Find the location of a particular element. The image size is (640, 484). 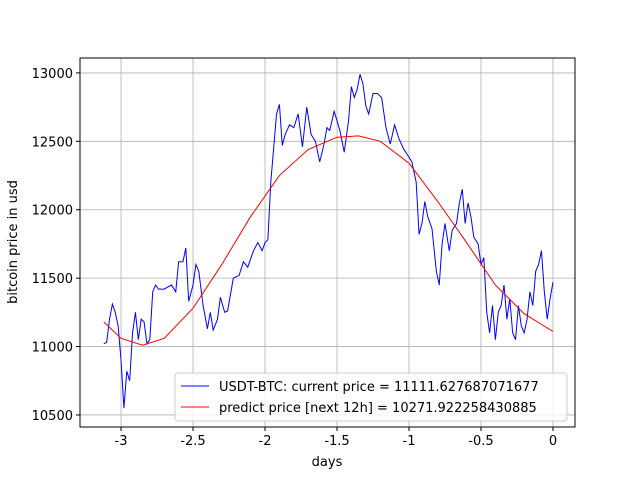

x-tick-label: -3 is located at coordinates (121, 441).